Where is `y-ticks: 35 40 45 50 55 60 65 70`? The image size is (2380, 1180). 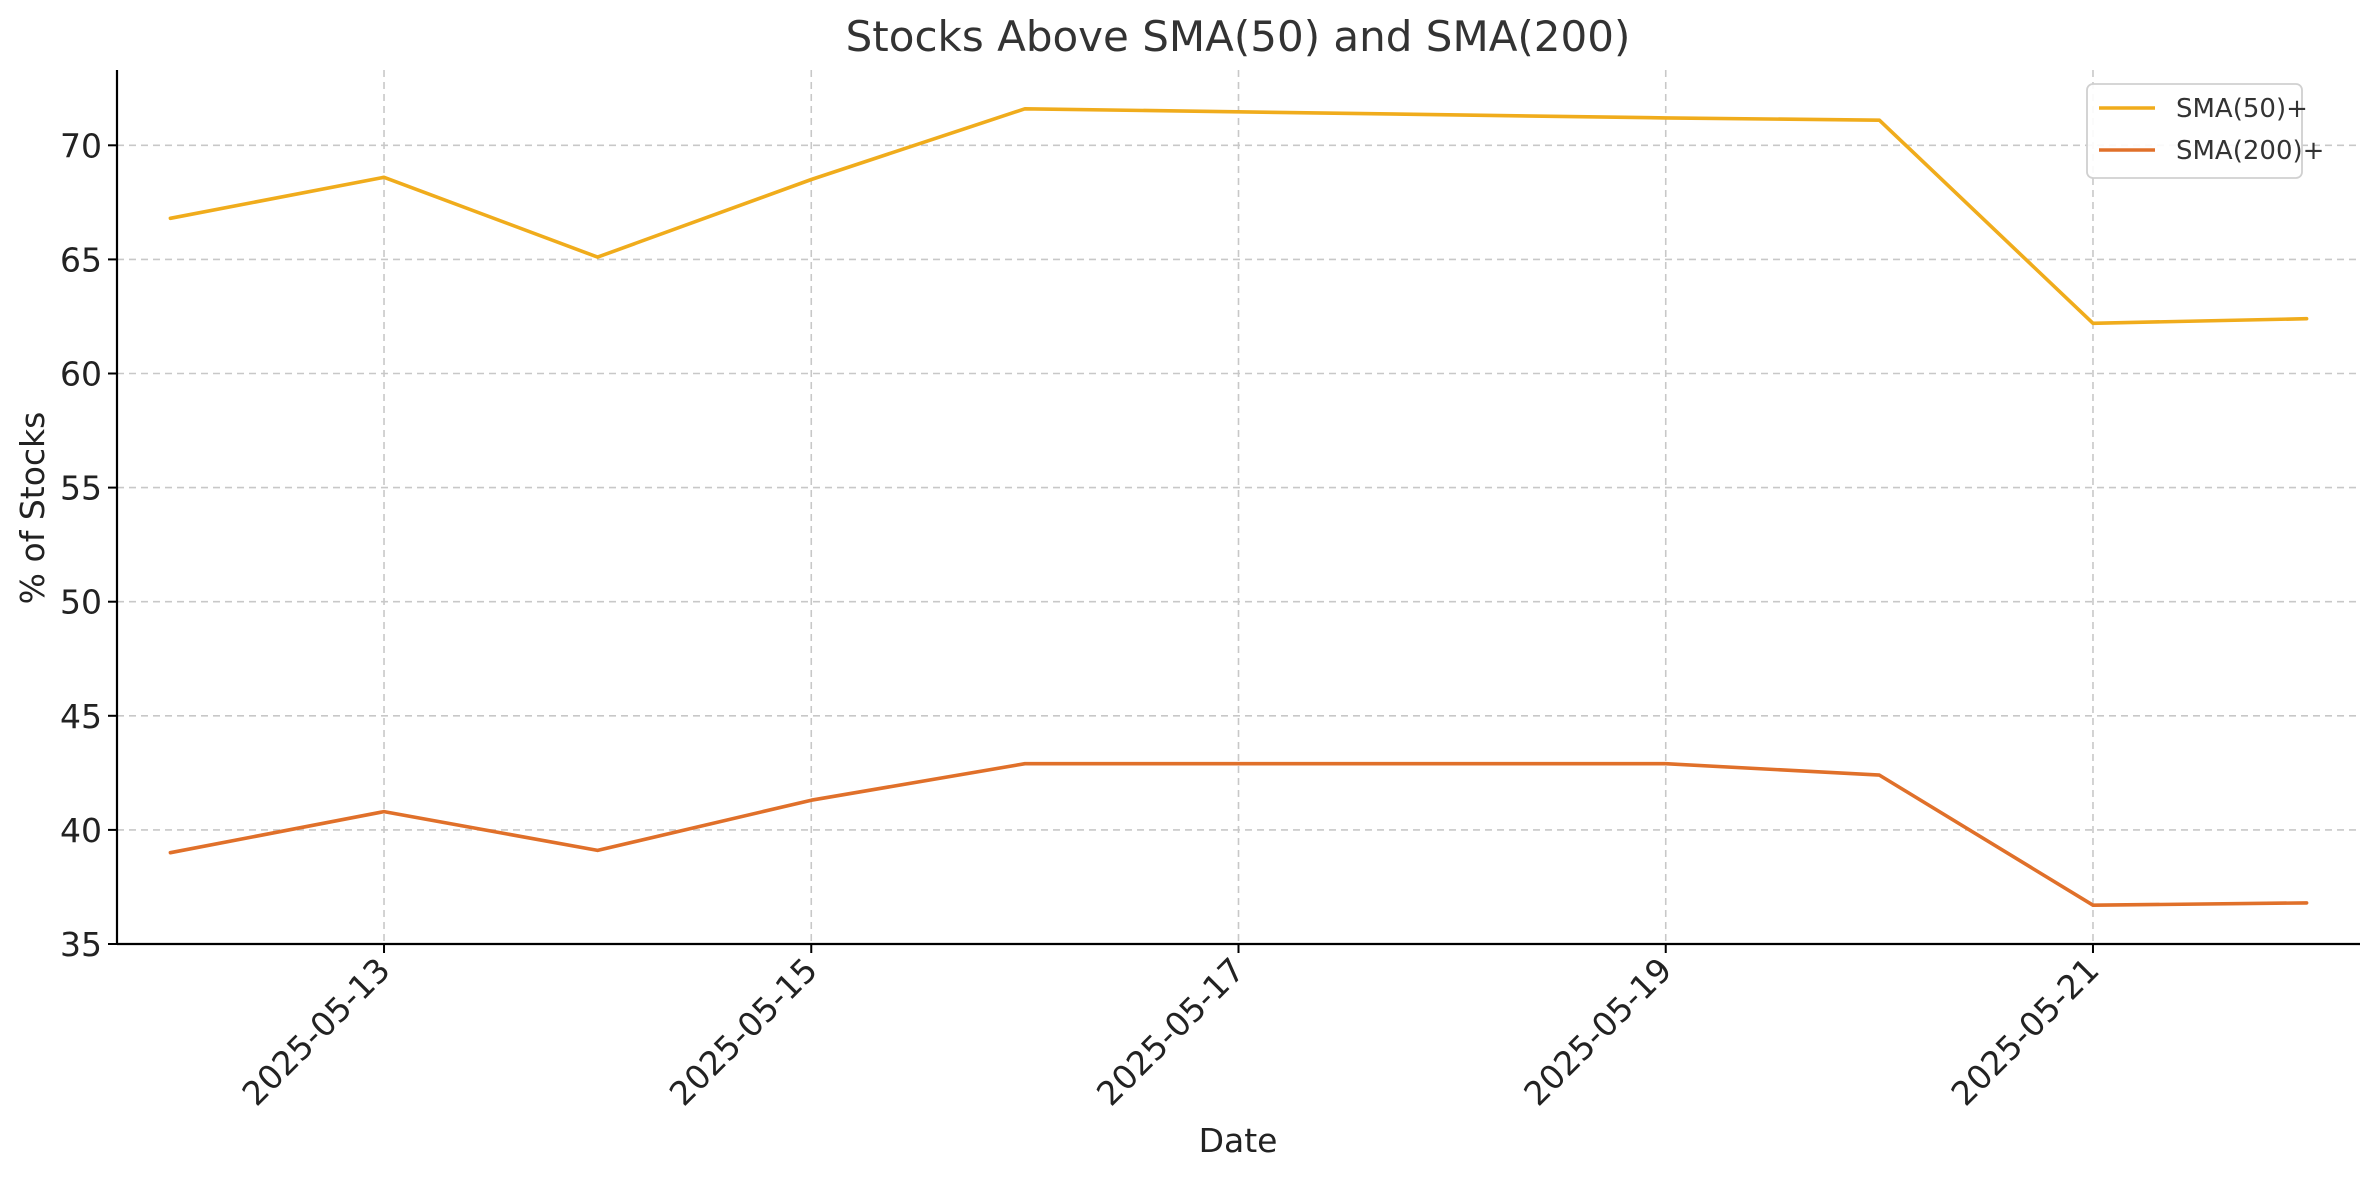 y-ticks: 35 40 45 50 55 60 65 70 is located at coordinates (88, 545).